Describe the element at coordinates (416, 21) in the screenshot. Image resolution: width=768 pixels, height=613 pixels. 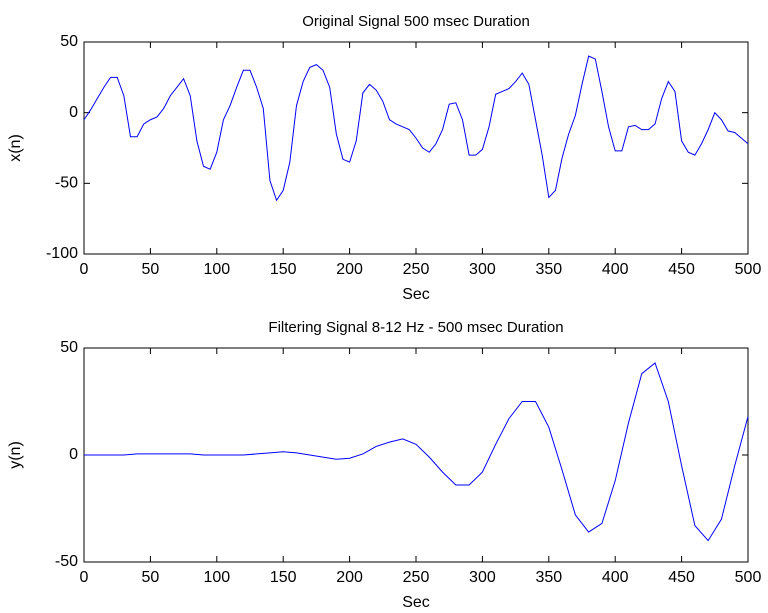
I see `chart-title: Original Signal 500 msec Duration` at that location.